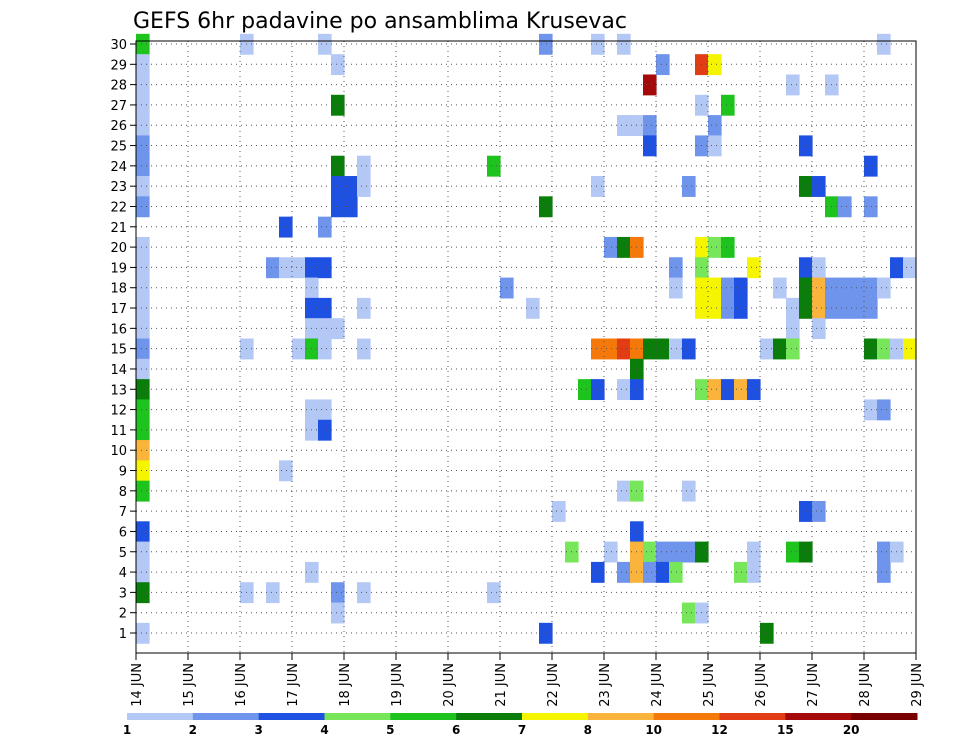 Image resolution: width=960 pixels, height=742 pixels. What do you see at coordinates (118, 207) in the screenshot?
I see `y-tick-label: 22` at bounding box center [118, 207].